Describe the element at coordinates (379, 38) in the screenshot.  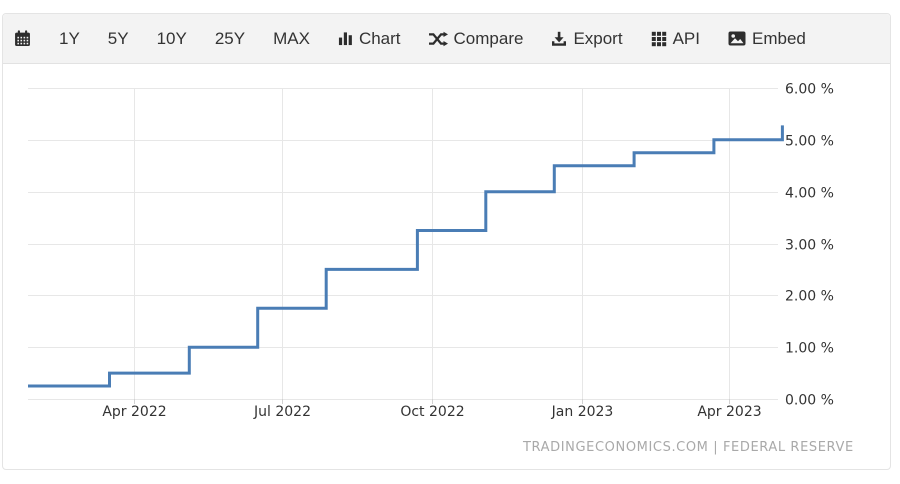
I see `chart-type-label: Chart` at that location.